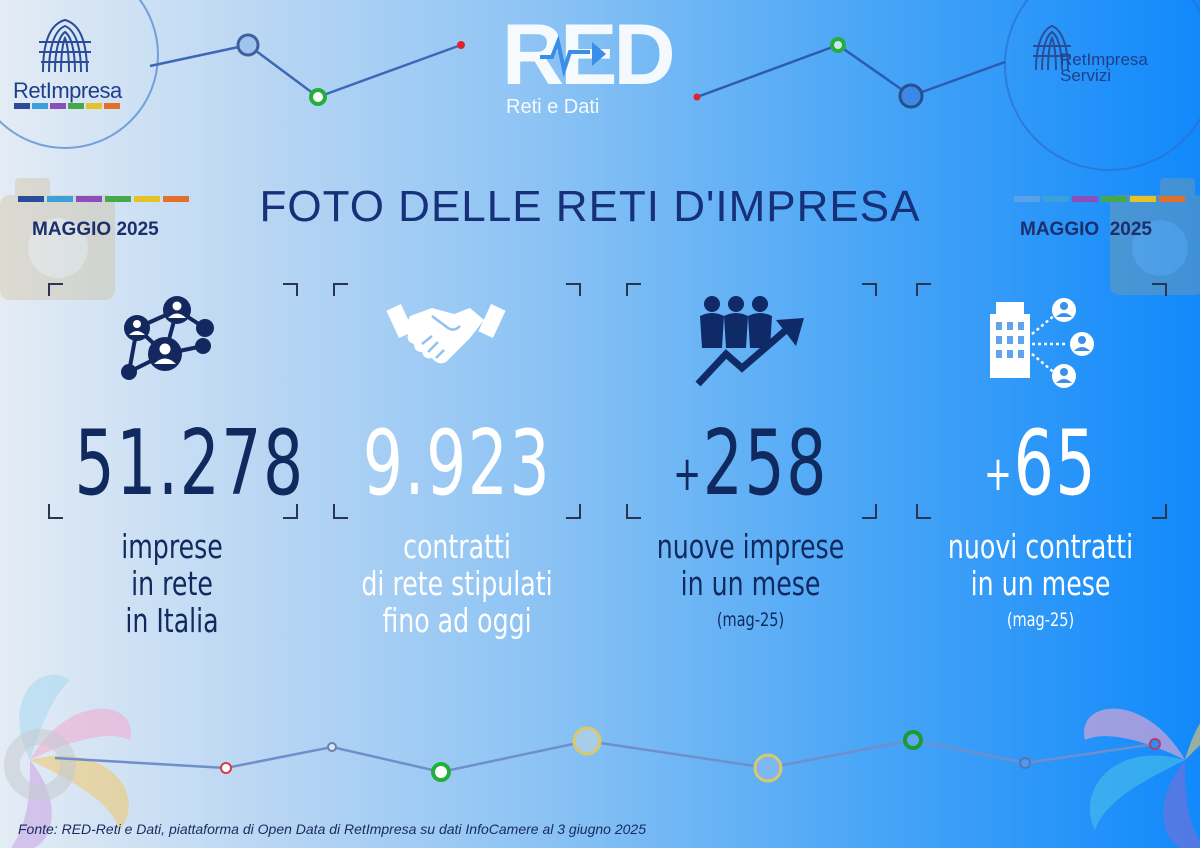 The height and width of the screenshot is (848, 1200). I want to click on label-line: nuove imprese, so click(750, 546).